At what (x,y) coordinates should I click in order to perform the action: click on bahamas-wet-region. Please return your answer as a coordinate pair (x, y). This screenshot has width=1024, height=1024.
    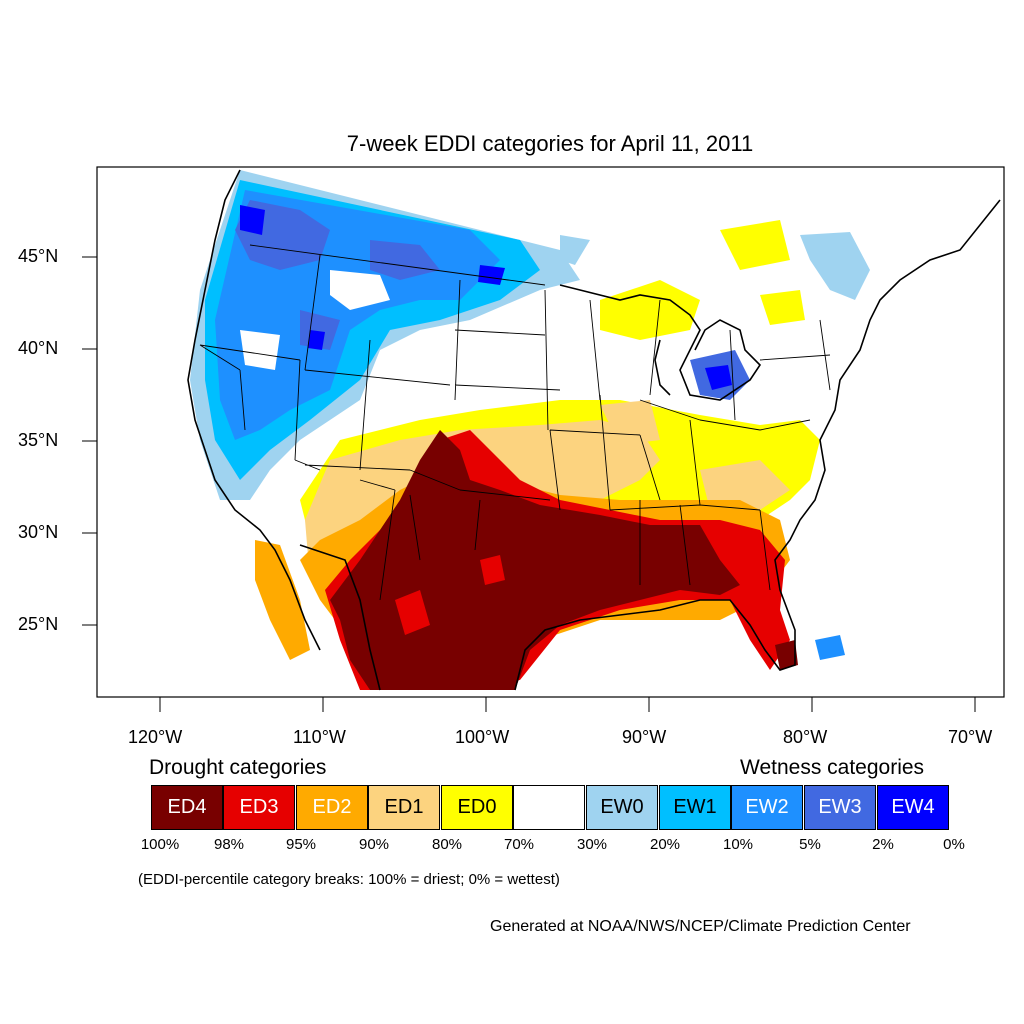
    Looking at the image, I should click on (830, 647).